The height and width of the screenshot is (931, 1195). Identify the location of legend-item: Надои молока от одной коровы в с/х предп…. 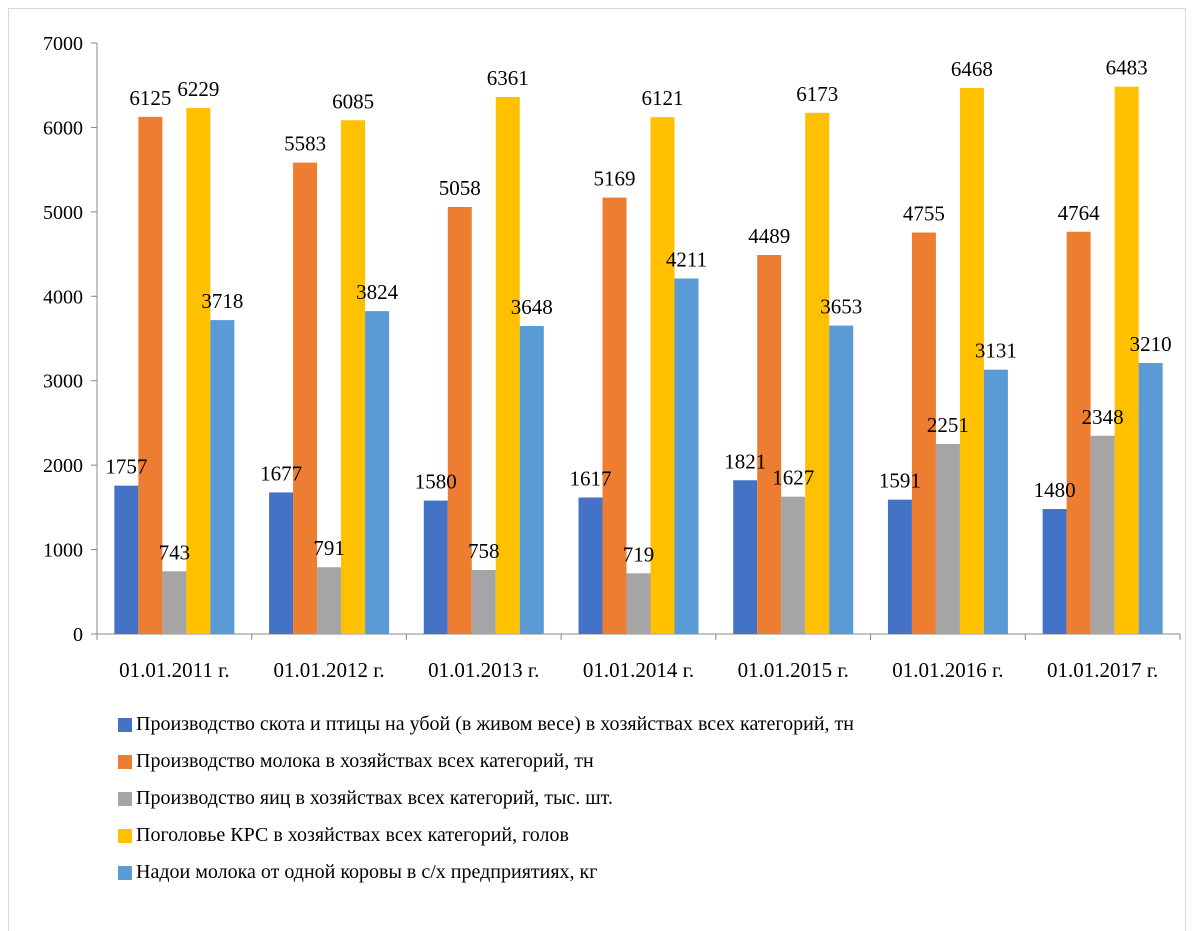
(486, 872).